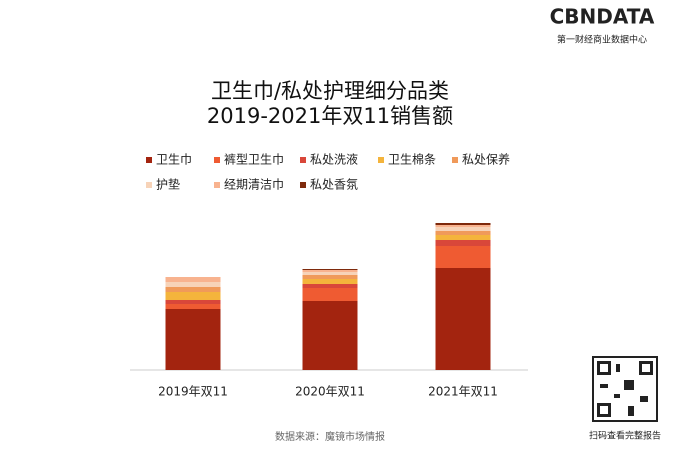  What do you see at coordinates (330, 91) in the screenshot?
I see `chart-title: 卫生巾/私处护理细分品类` at bounding box center [330, 91].